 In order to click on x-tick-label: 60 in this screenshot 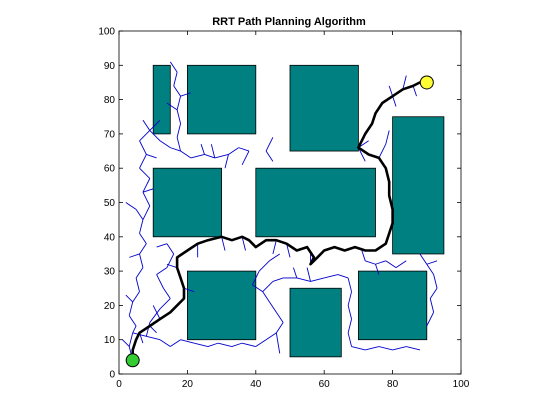, I will do `click(325, 384)`.